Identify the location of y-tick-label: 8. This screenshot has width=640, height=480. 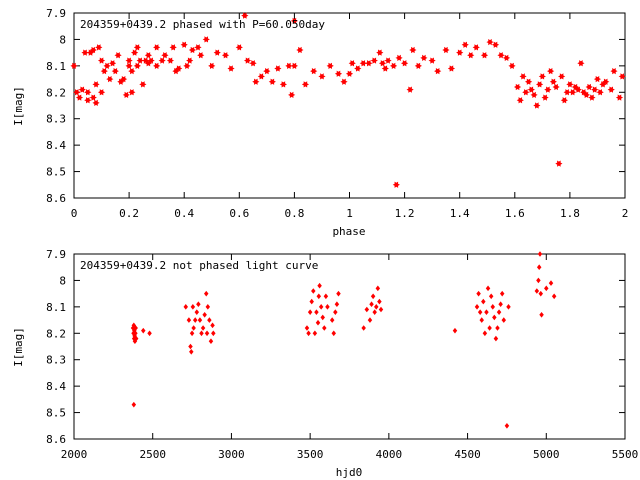
(62, 280).